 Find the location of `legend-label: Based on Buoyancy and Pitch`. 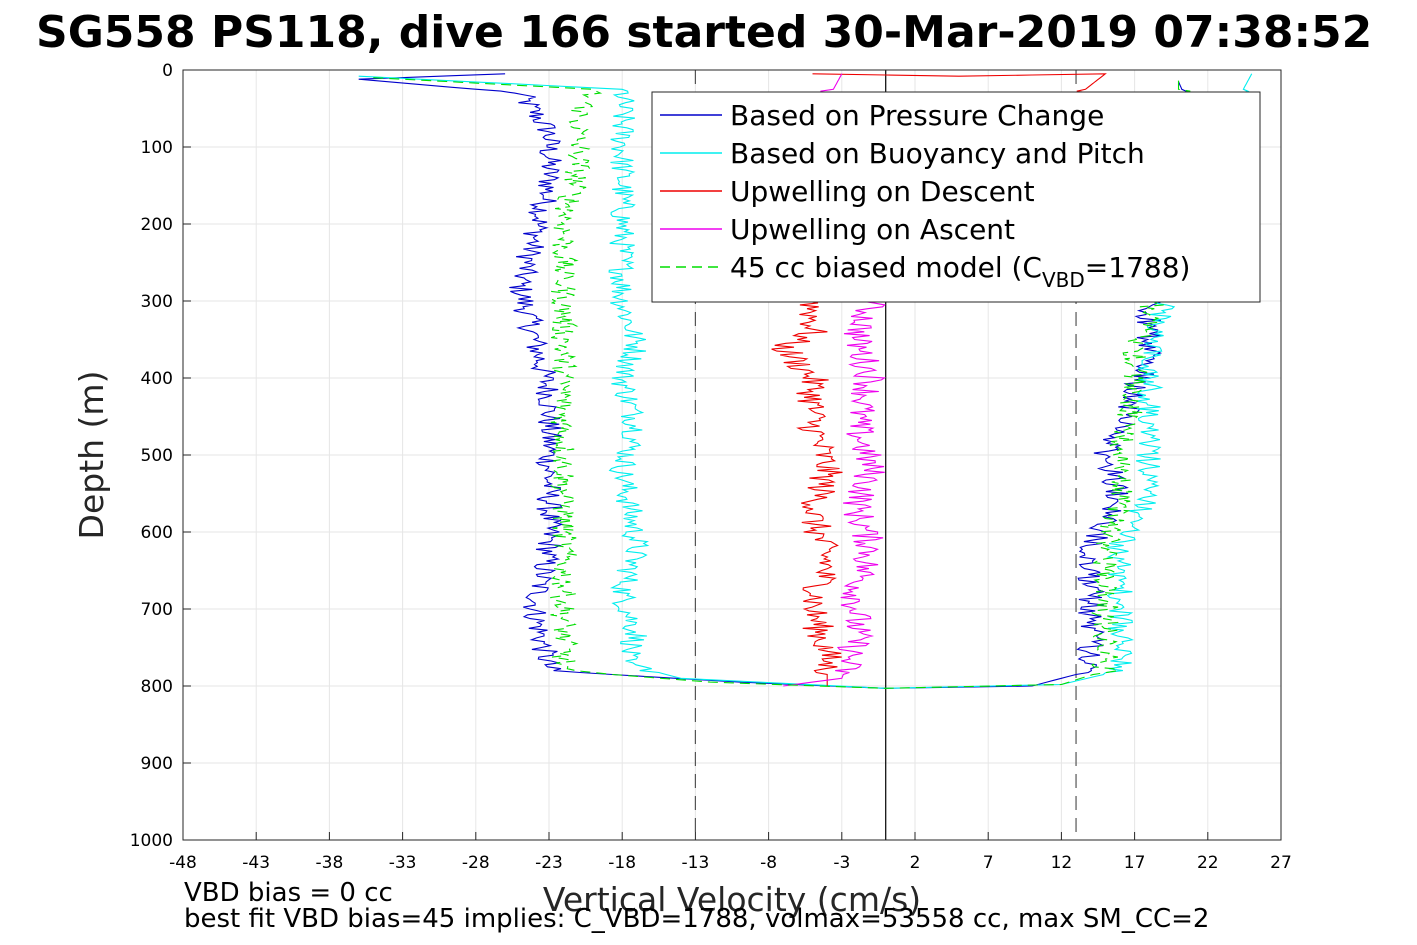

legend-label: Based on Buoyancy and Pitch is located at coordinates (937, 153).